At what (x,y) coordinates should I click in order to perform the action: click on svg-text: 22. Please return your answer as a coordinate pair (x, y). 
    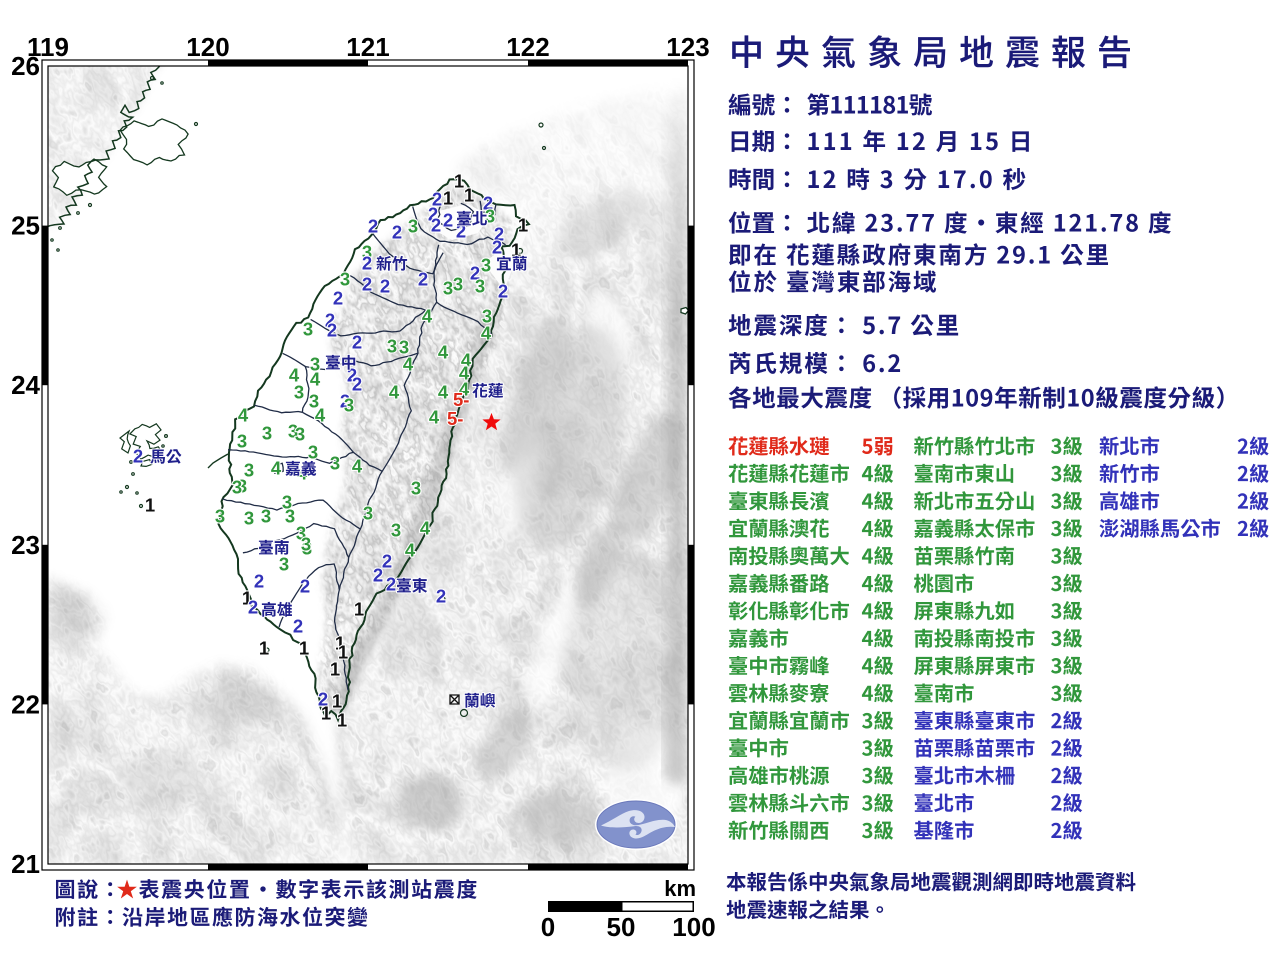
    Looking at the image, I should click on (25, 704).